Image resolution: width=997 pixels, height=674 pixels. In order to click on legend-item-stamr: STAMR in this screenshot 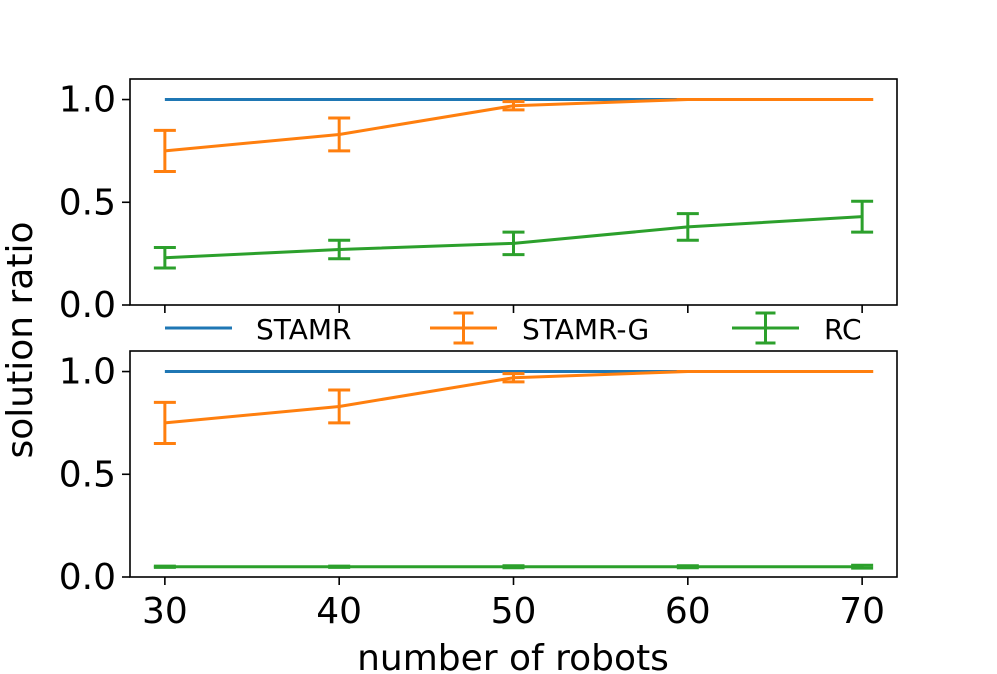, I will do `click(258, 329)`.